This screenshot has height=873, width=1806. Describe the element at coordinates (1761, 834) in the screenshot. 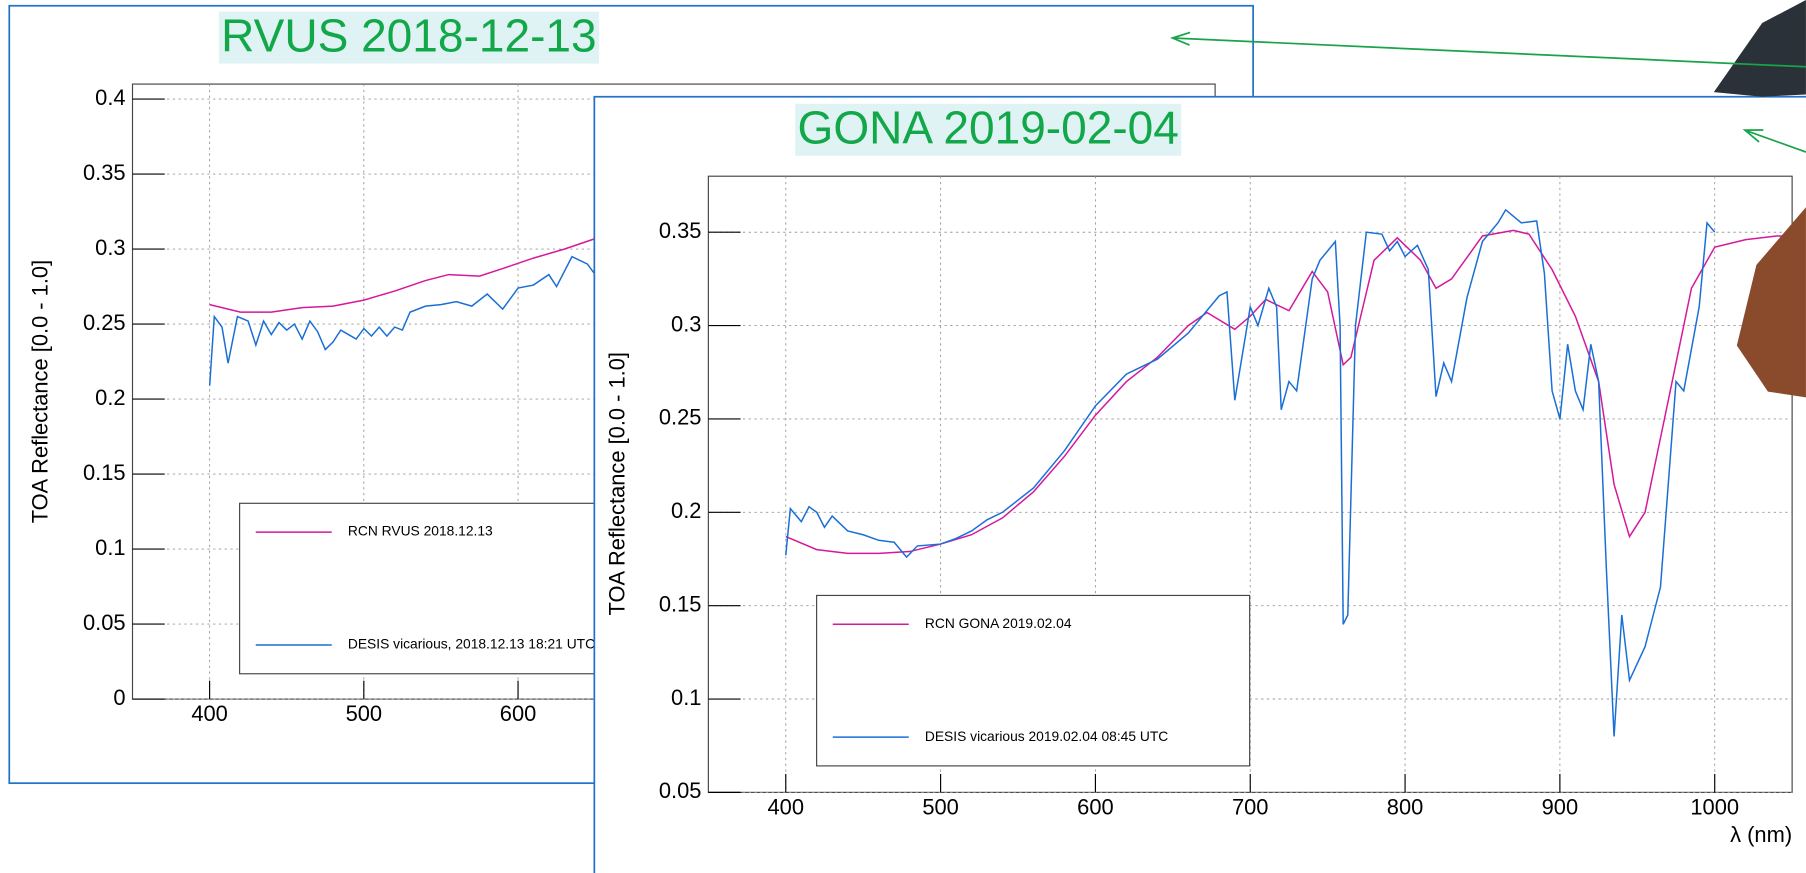

I see `x-axis-label: λ (nm)` at that location.